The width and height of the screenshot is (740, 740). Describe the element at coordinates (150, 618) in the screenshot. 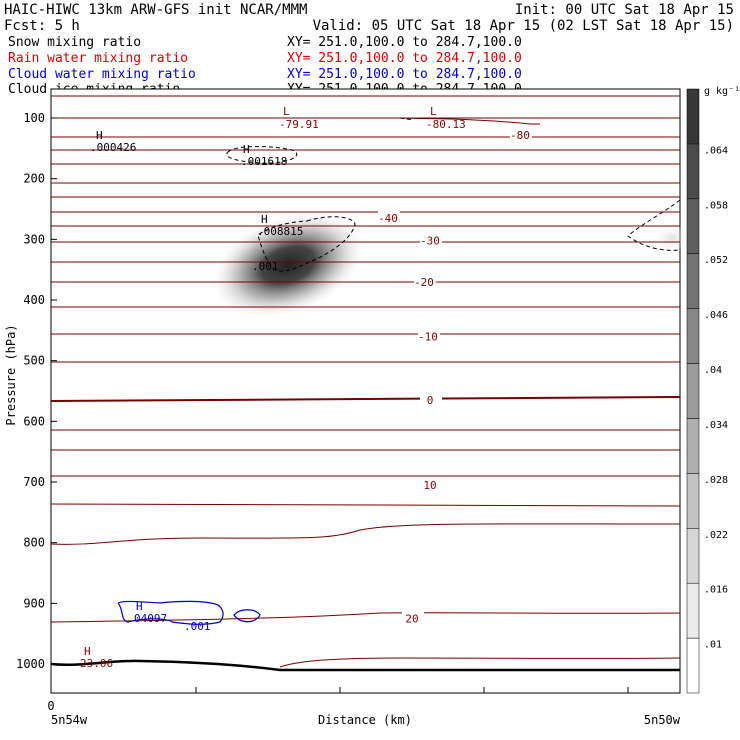

I see `high-value-4: 04097` at that location.